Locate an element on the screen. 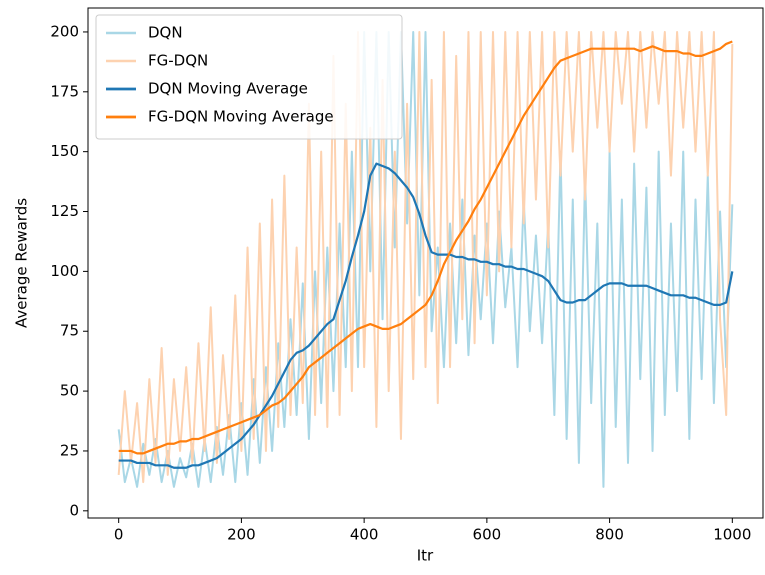  x-tick-label: 200 is located at coordinates (241, 535).